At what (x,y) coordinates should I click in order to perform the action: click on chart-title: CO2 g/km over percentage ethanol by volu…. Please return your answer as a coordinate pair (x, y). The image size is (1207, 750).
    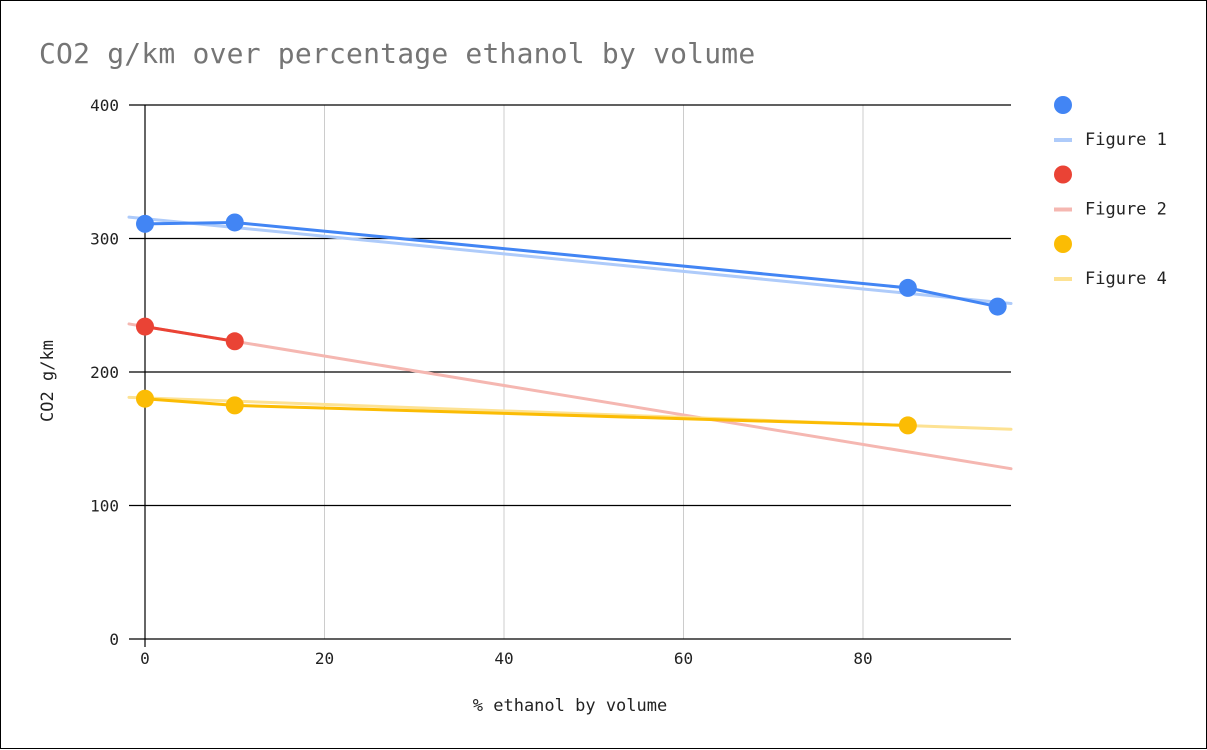
    Looking at the image, I should click on (397, 53).